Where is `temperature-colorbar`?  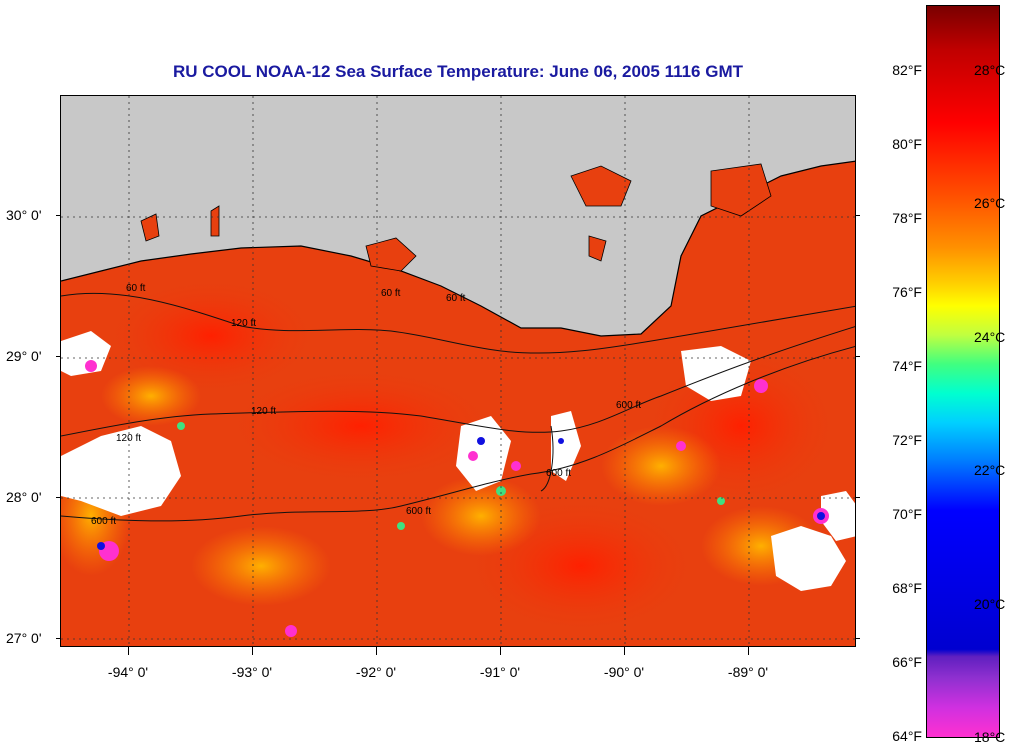
temperature-colorbar is located at coordinates (963, 371).